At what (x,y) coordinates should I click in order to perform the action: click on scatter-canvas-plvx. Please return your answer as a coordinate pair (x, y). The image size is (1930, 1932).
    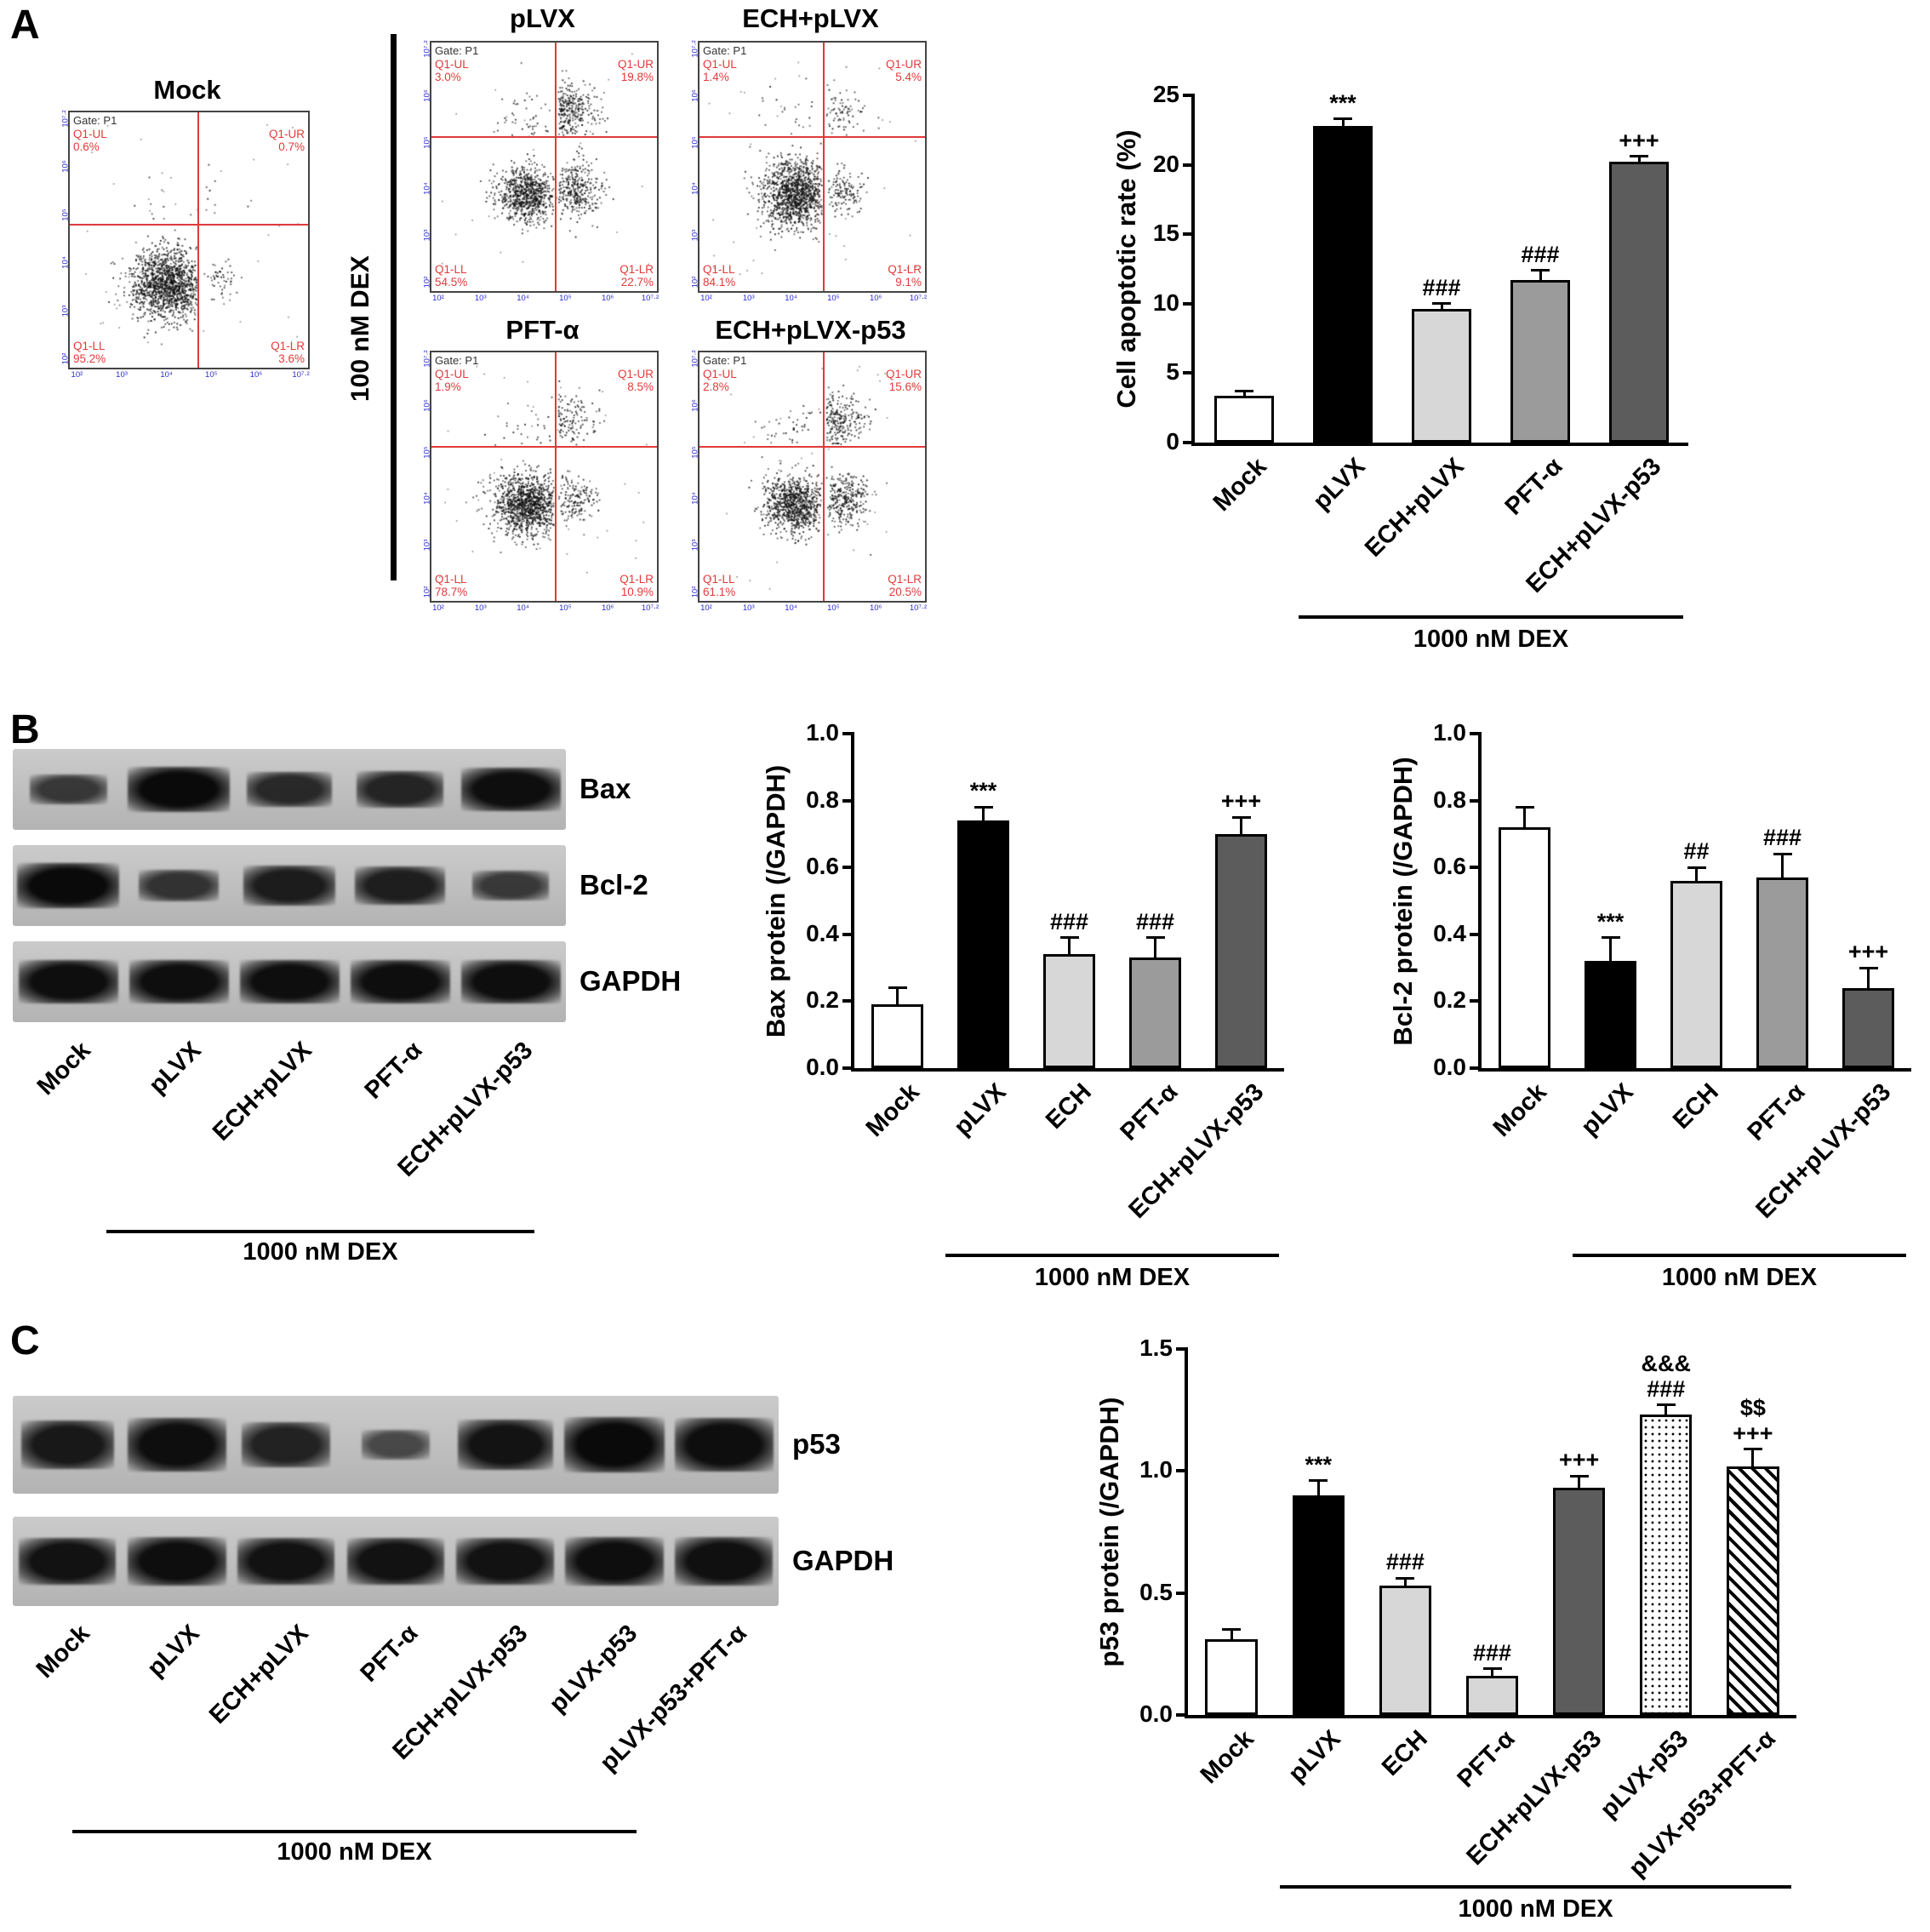
    Looking at the image, I should click on (544, 167).